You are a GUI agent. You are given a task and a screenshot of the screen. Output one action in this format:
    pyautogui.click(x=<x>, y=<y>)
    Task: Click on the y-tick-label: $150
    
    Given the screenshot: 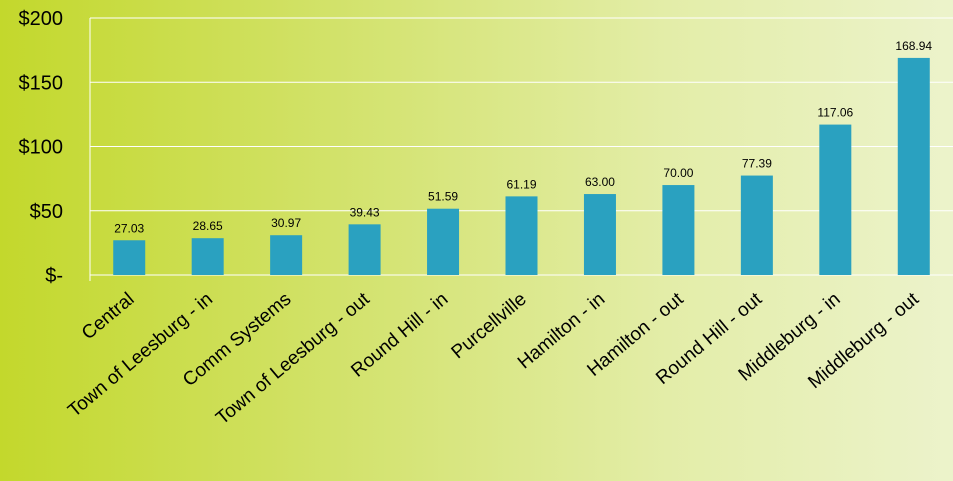 What is the action you would take?
    pyautogui.click(x=41, y=83)
    